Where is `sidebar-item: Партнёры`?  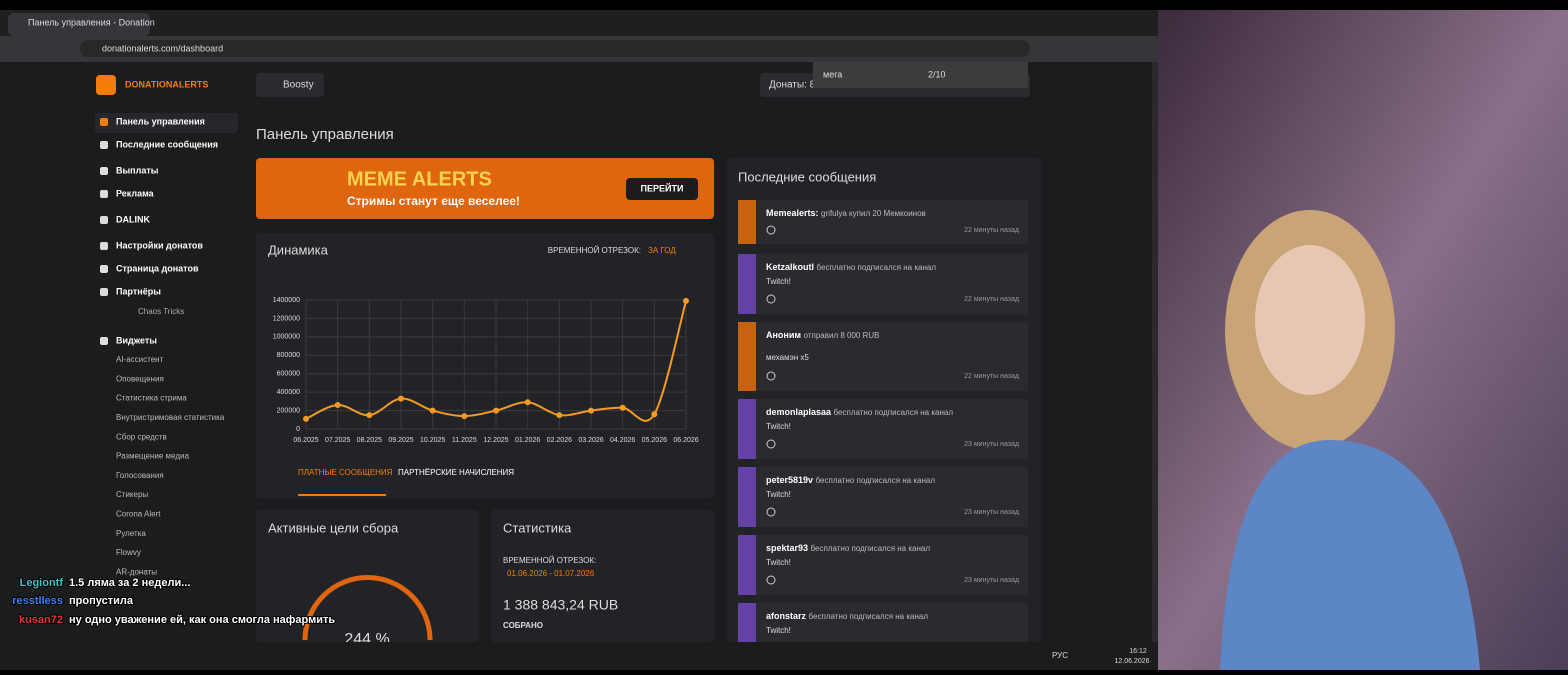
sidebar-item: Партнёры is located at coordinates (138, 291).